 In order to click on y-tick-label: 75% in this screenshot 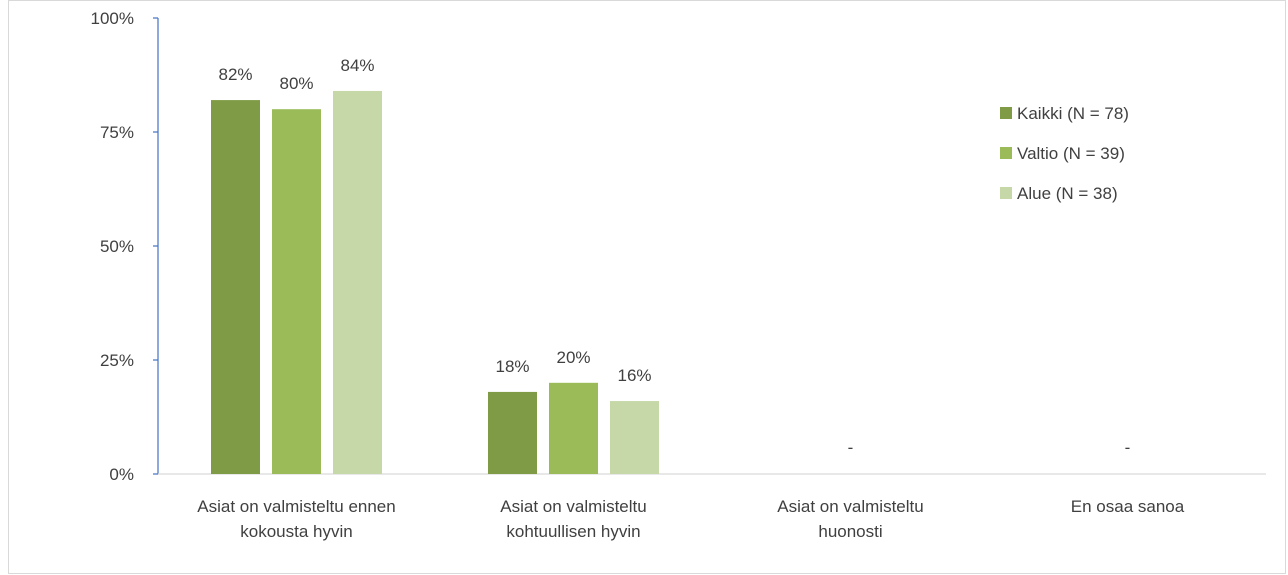, I will do `click(117, 132)`.